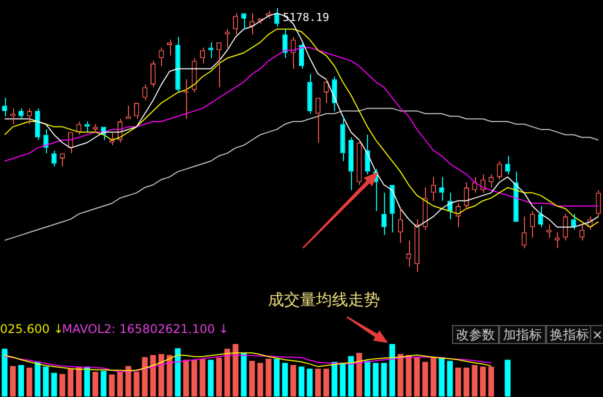 The width and height of the screenshot is (603, 397). Describe the element at coordinates (475, 334) in the screenshot. I see `text: 改参数` at that location.